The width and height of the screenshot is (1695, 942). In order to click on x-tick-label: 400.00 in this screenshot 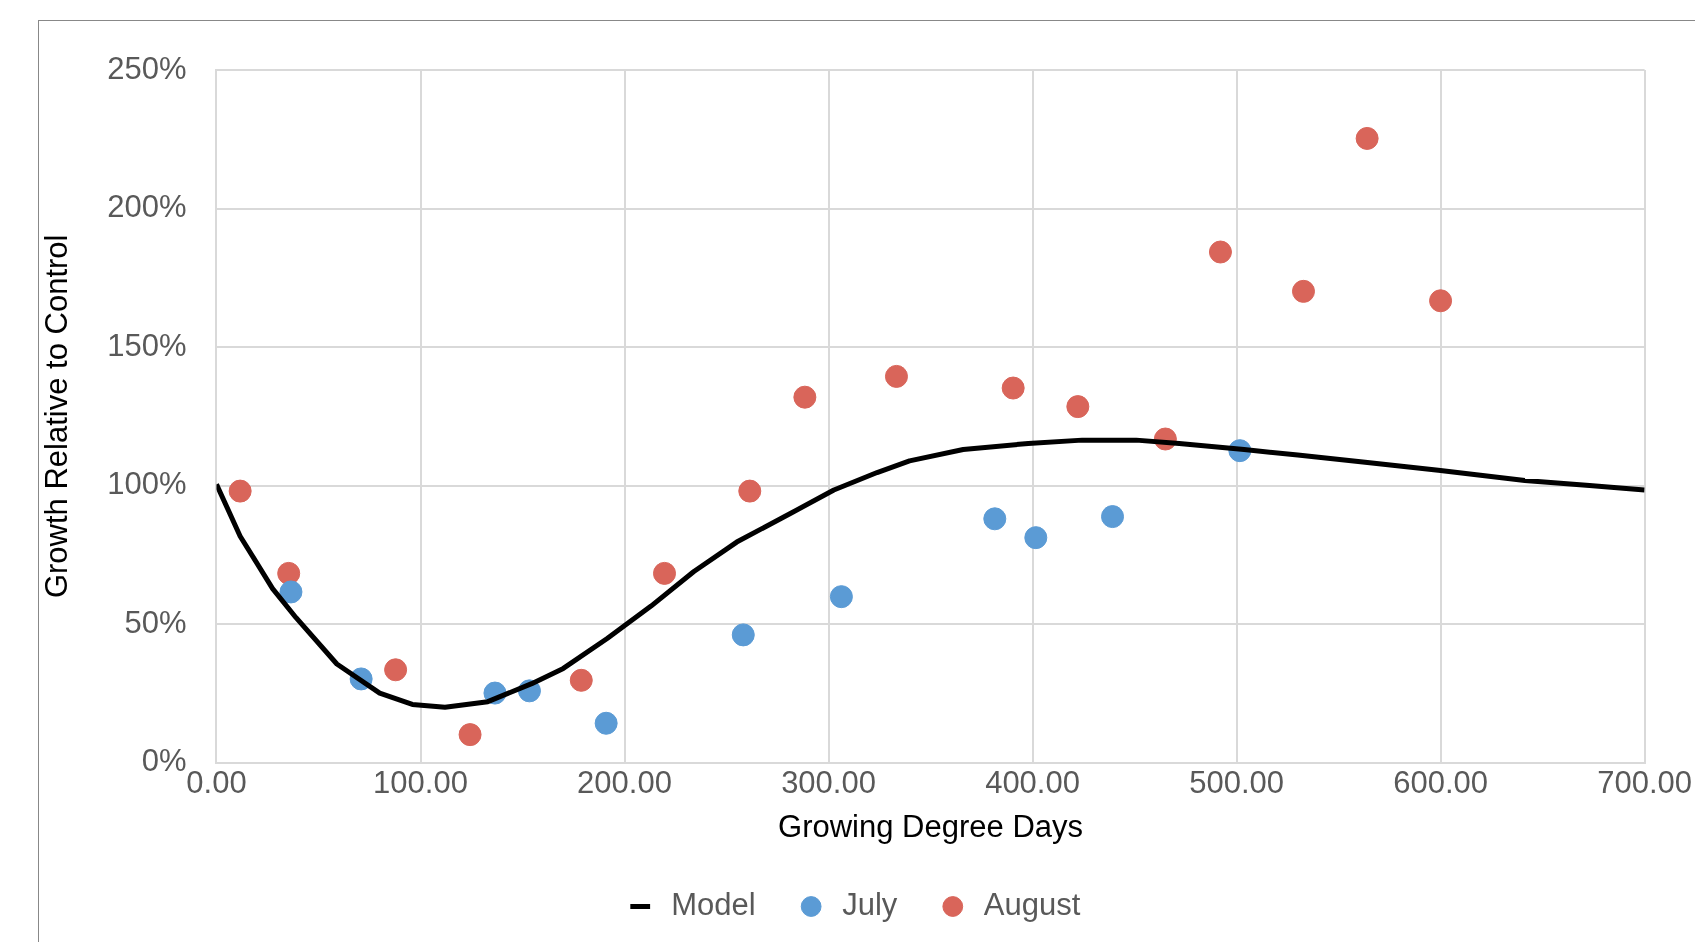, I will do `click(1032, 782)`.